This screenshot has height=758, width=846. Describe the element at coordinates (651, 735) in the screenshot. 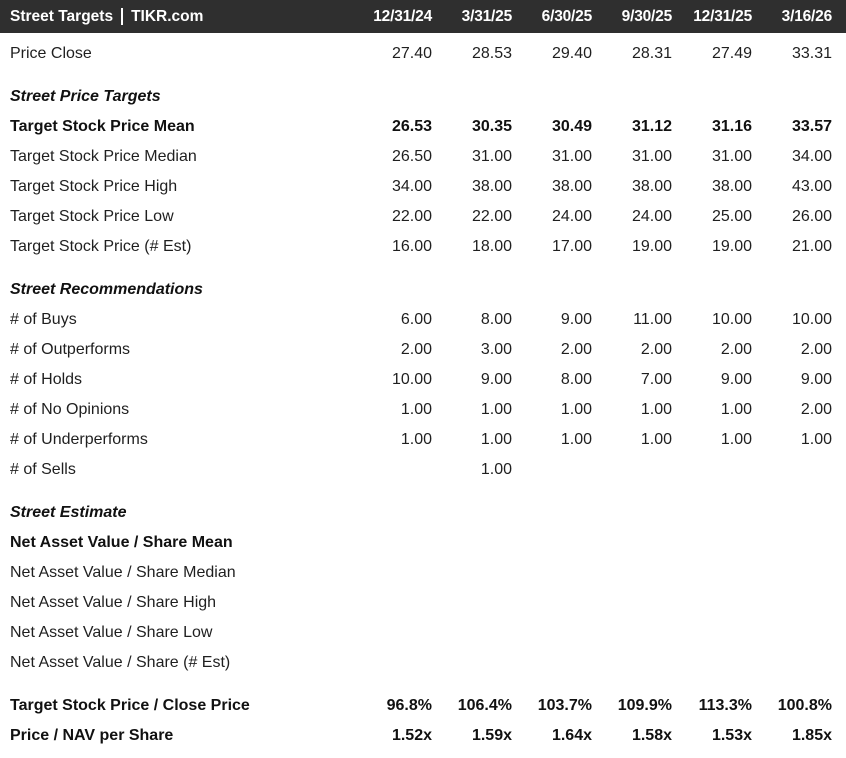

I see `value-cell: 1.58x` at that location.